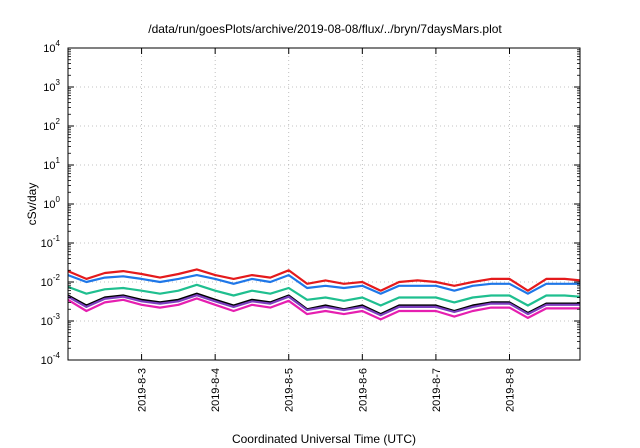 The image size is (640, 448). I want to click on x-tick-label: 2019-8-5, so click(290, 390).